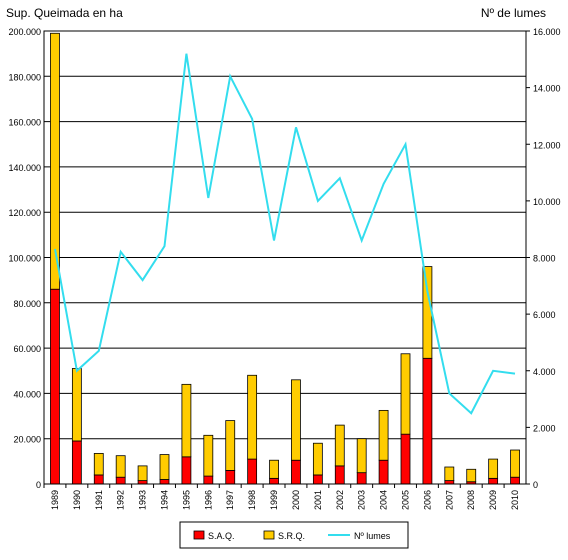 This screenshot has width=568, height=560. Describe the element at coordinates (24, 259) in the screenshot. I see `left-tick-label: 100.000` at that location.